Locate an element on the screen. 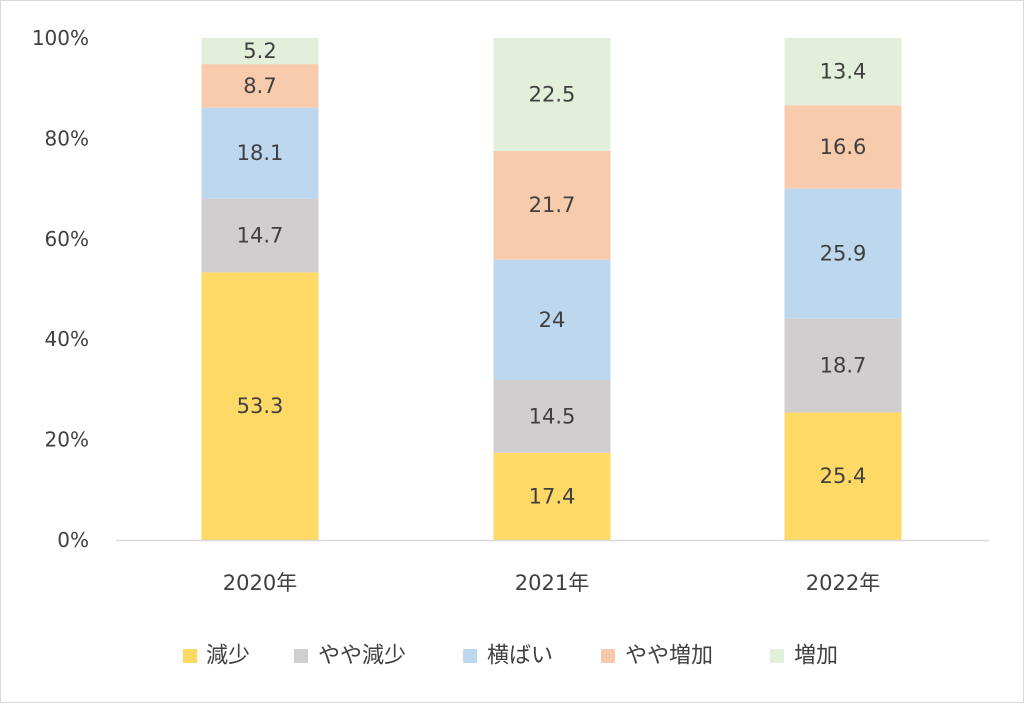  data-label-series-4-3: 16.6 is located at coordinates (843, 147).